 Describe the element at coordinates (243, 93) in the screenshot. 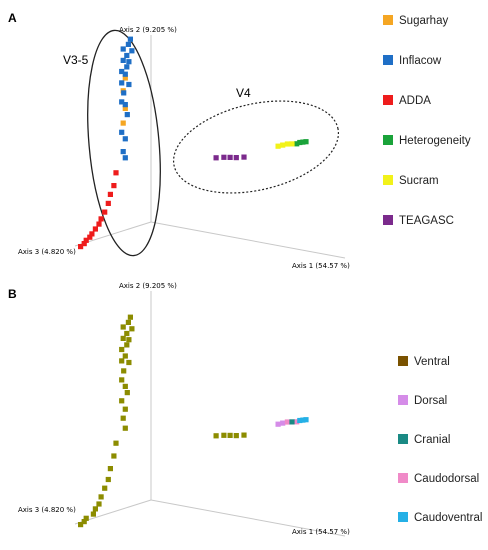

I see `group-label-v4: V4` at that location.